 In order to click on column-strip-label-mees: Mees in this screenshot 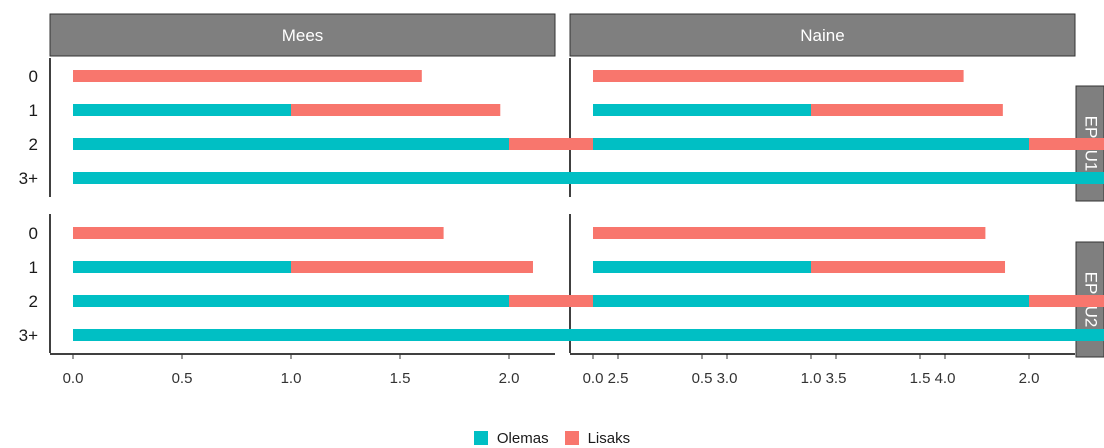, I will do `click(303, 35)`.